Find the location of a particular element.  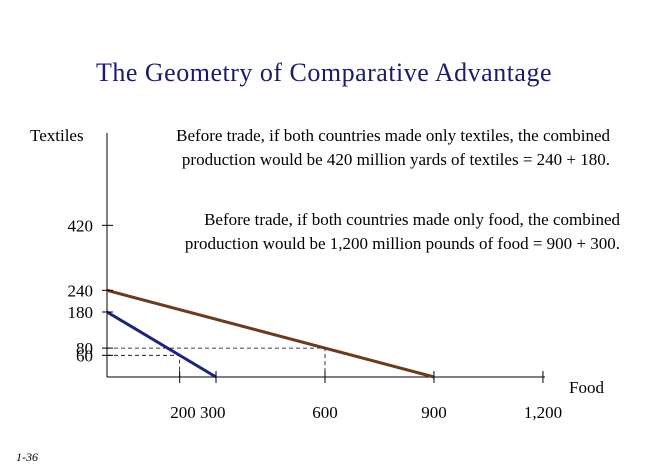

x-tick-label-1: 600 is located at coordinates (325, 412).